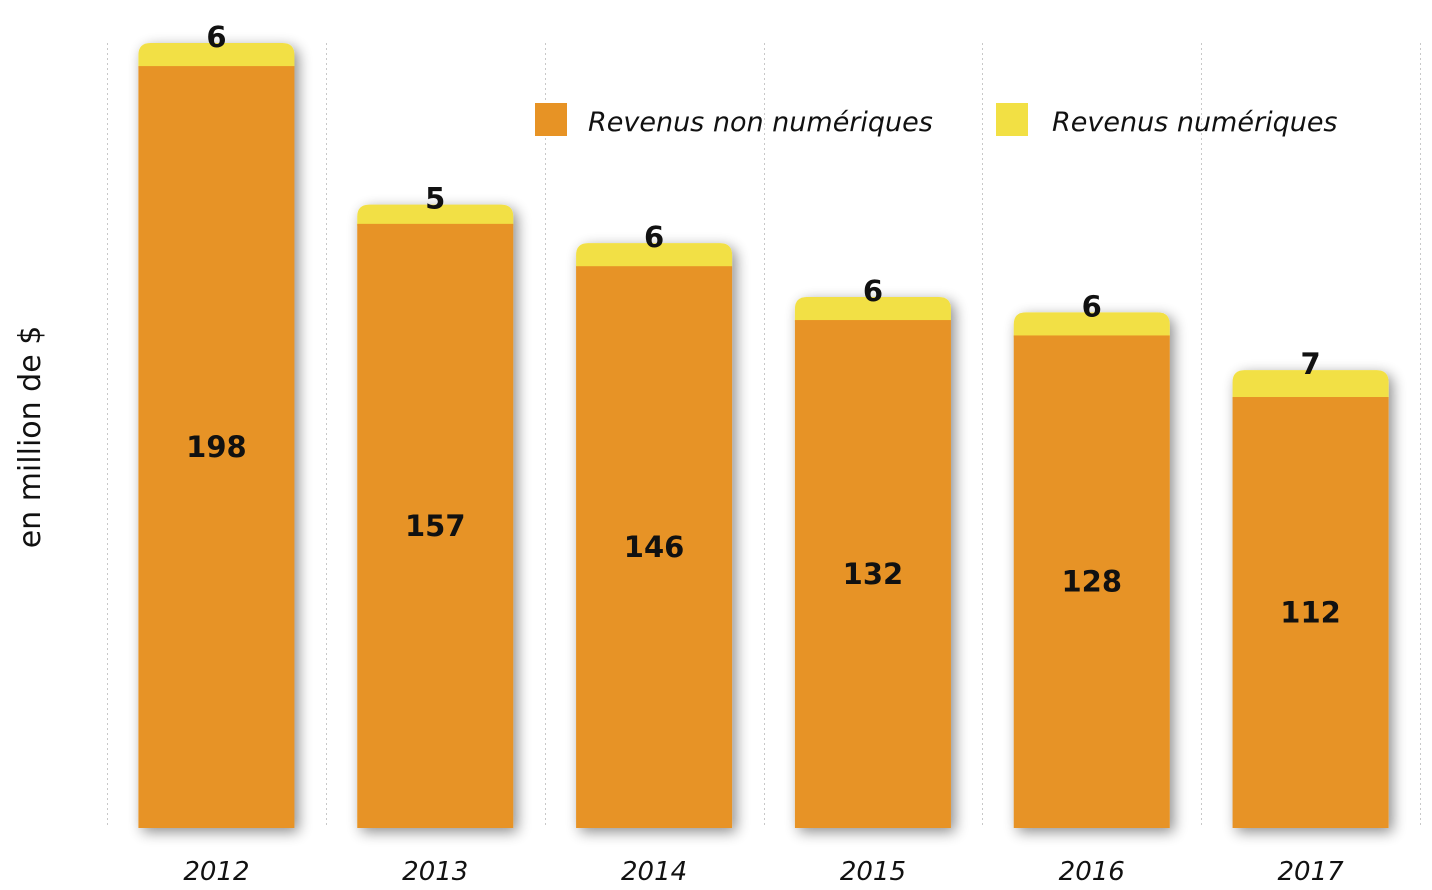 Image resolution: width=1432 pixels, height=890 pixels. I want to click on bar-segment-numeriques-2013, so click(435, 215).